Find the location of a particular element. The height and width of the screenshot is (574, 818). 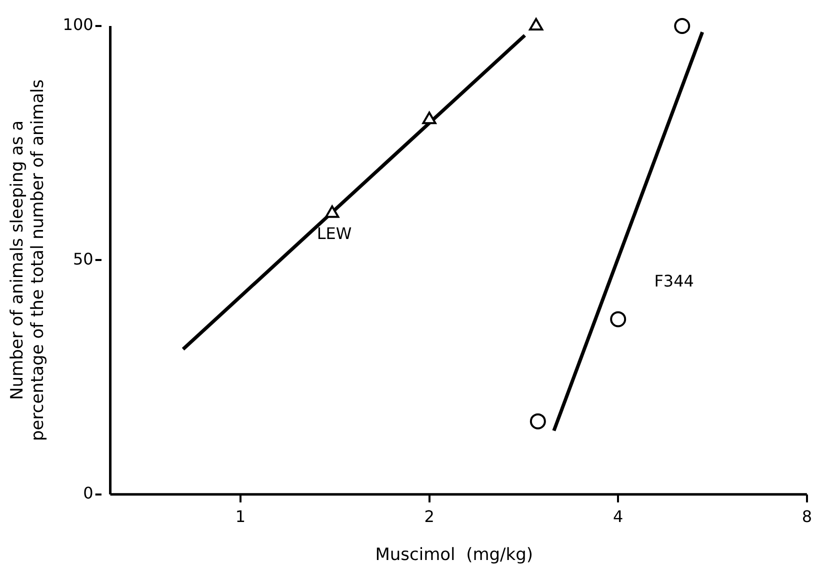

y-tick-label: 50 is located at coordinates (83, 258).